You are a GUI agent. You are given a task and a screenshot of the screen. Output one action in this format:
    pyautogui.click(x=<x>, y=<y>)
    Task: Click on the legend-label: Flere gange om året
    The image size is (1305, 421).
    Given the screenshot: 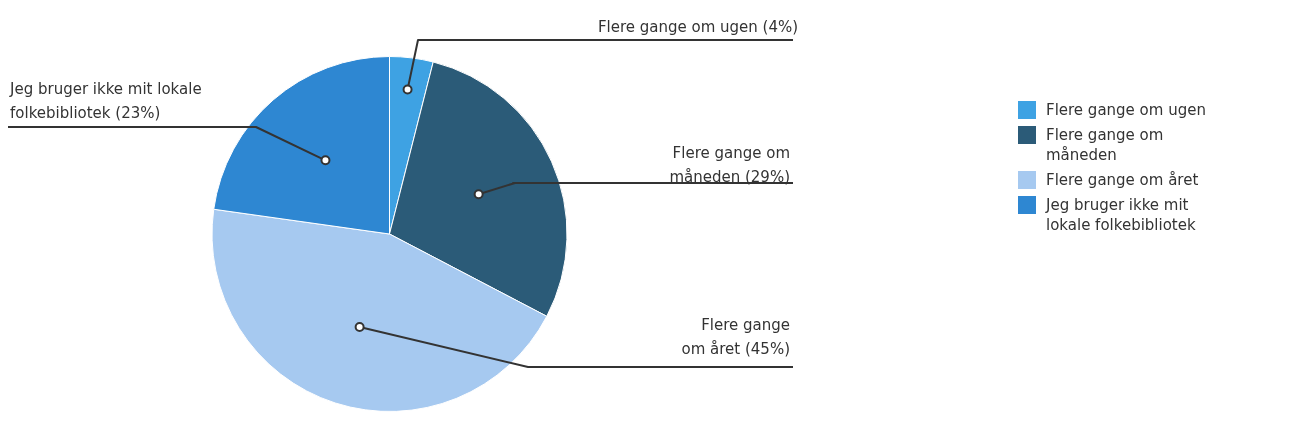 What is the action you would take?
    pyautogui.click(x=1122, y=180)
    